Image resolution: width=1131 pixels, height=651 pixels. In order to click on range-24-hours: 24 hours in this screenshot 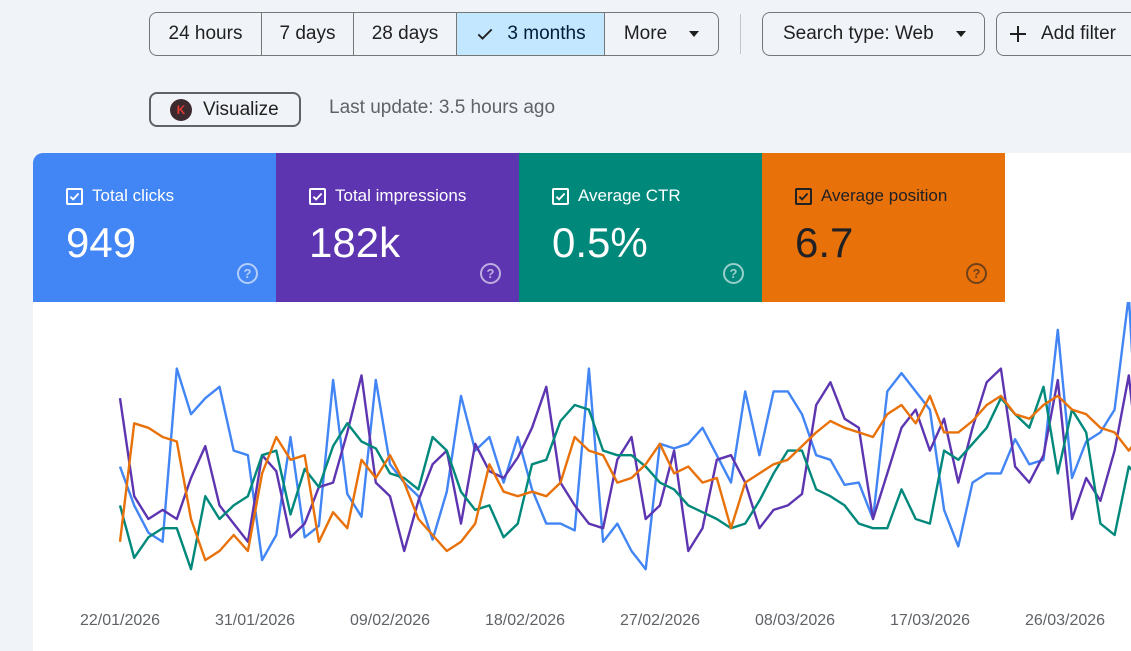, I will do `click(206, 34)`.